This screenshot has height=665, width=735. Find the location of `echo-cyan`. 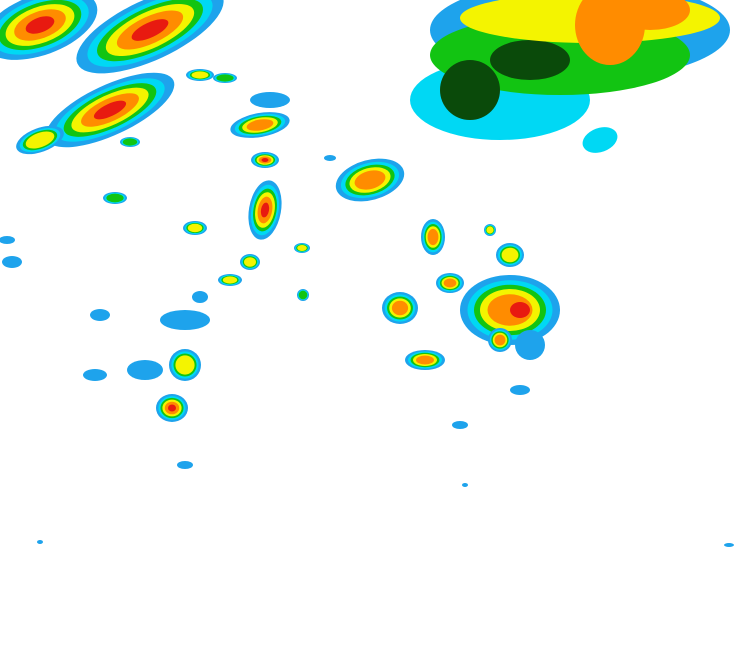

echo-cyan is located at coordinates (600, 140).